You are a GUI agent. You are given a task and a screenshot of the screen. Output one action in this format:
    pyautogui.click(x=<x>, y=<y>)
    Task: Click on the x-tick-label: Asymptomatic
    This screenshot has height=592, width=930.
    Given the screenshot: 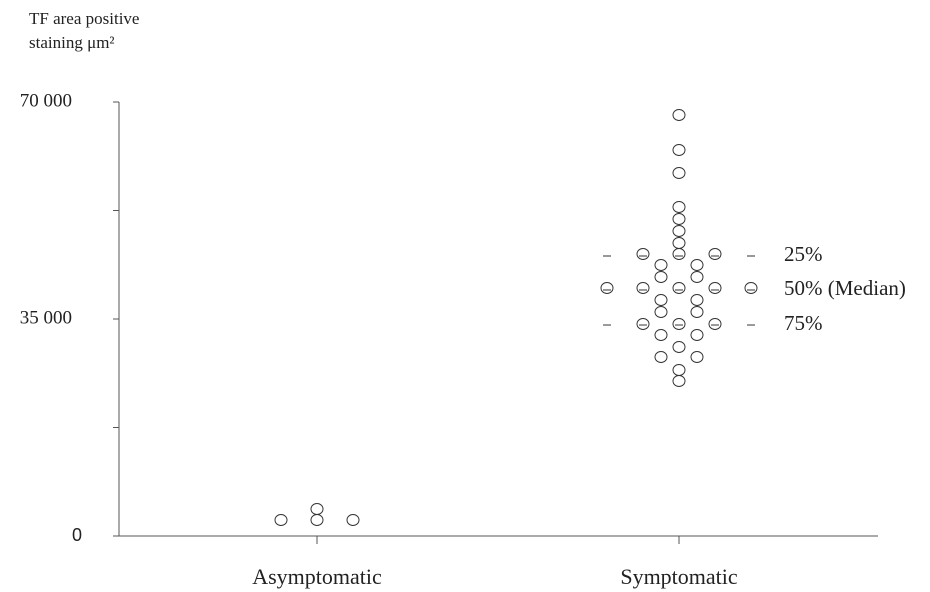 What is the action you would take?
    pyautogui.click(x=317, y=576)
    